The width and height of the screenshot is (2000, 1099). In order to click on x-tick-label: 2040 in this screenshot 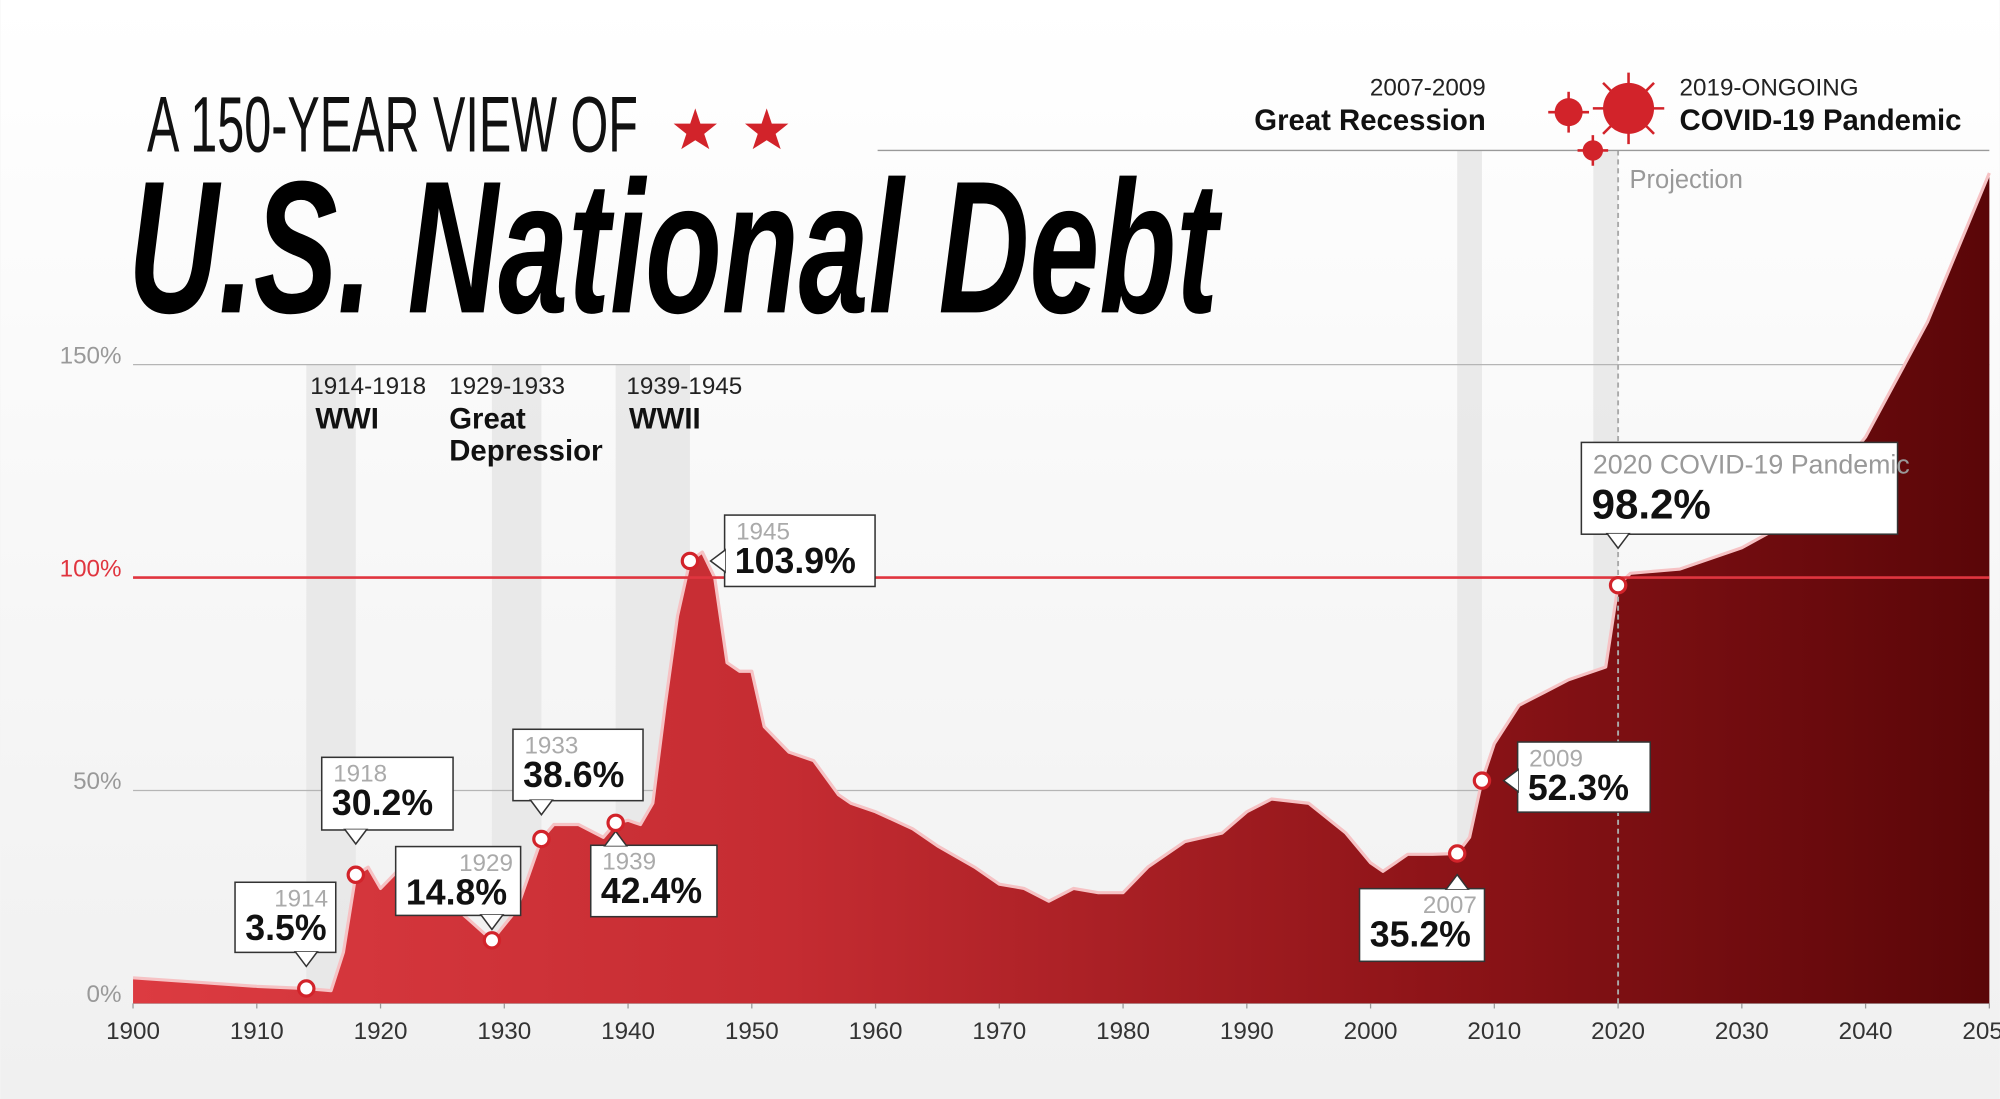, I will do `click(1866, 1031)`.